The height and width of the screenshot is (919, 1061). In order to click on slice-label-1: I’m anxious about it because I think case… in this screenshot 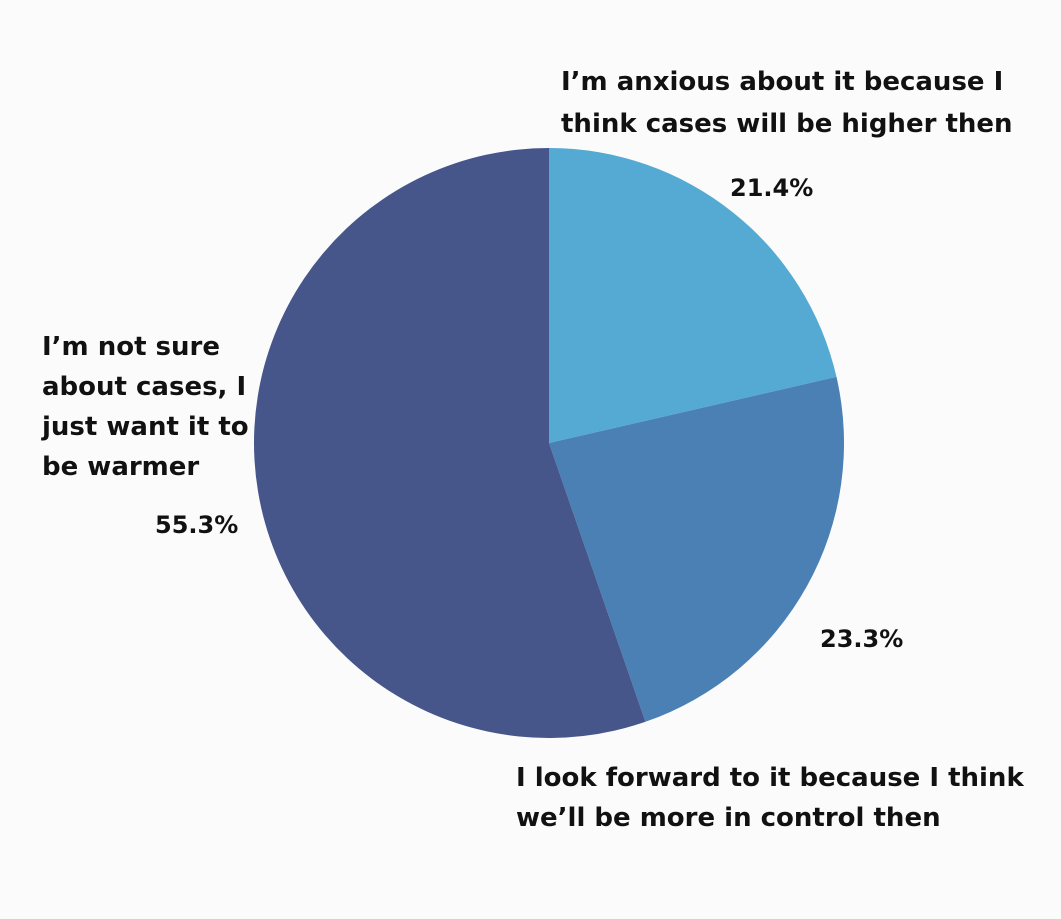, I will do `click(787, 103)`.